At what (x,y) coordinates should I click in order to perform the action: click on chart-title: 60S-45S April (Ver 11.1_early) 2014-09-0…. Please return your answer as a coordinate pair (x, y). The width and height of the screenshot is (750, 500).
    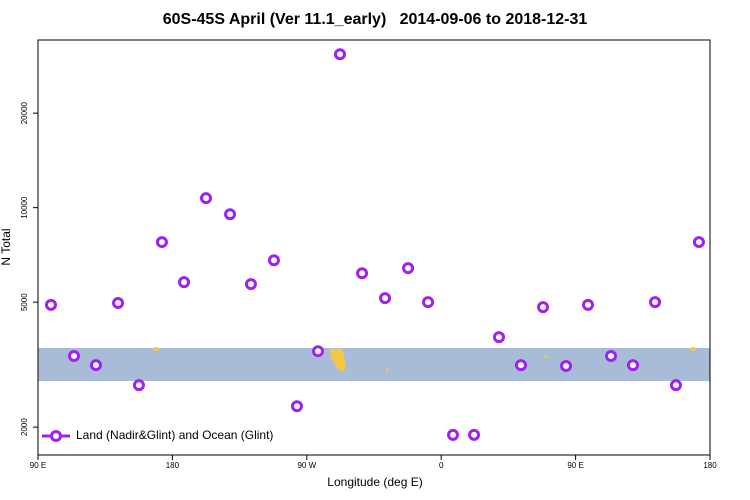
    Looking at the image, I should click on (375, 19).